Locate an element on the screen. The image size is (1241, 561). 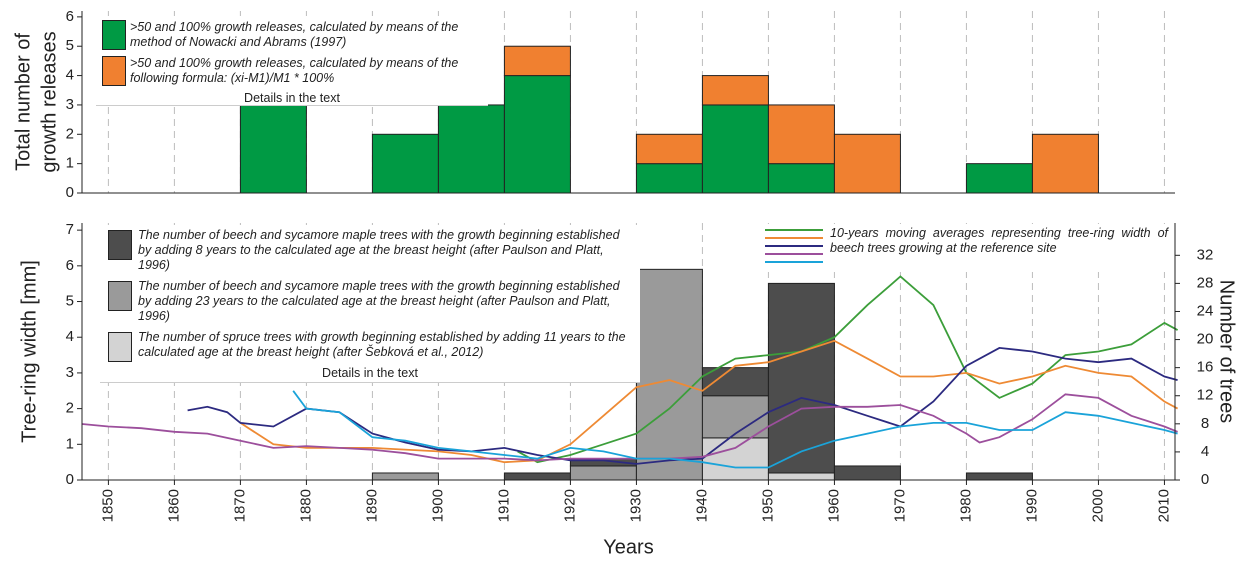
y2-tick-label: 16 is located at coordinates (1205, 367).